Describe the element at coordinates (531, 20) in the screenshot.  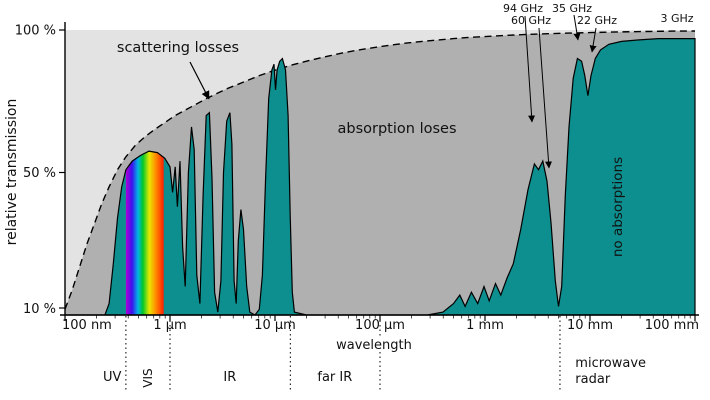
I see `annotation-label: 60 GHz` at that location.